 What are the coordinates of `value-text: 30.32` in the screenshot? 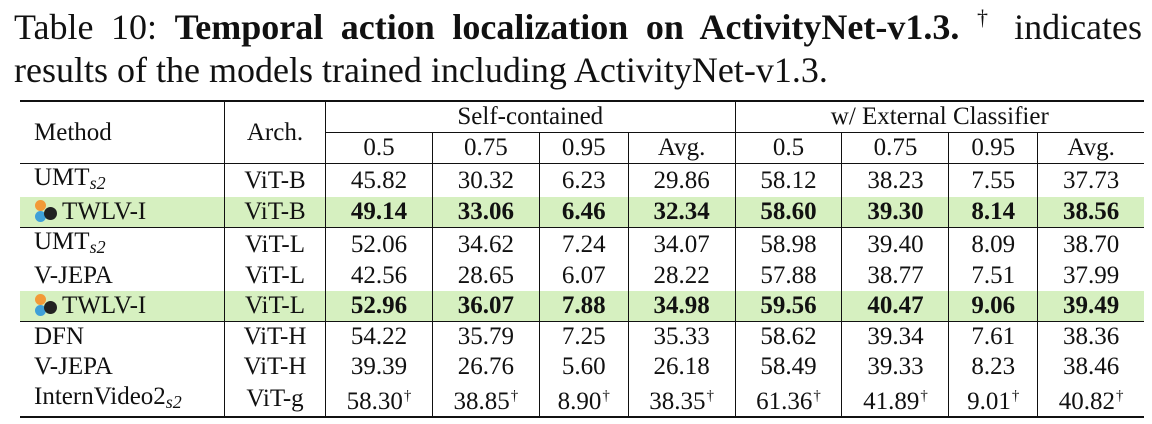 It's located at (485, 180).